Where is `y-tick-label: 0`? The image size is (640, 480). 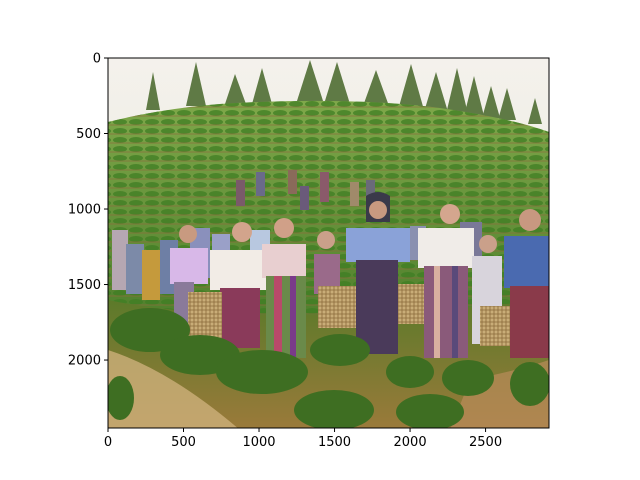
y-tick-label: 0 is located at coordinates (97, 59).